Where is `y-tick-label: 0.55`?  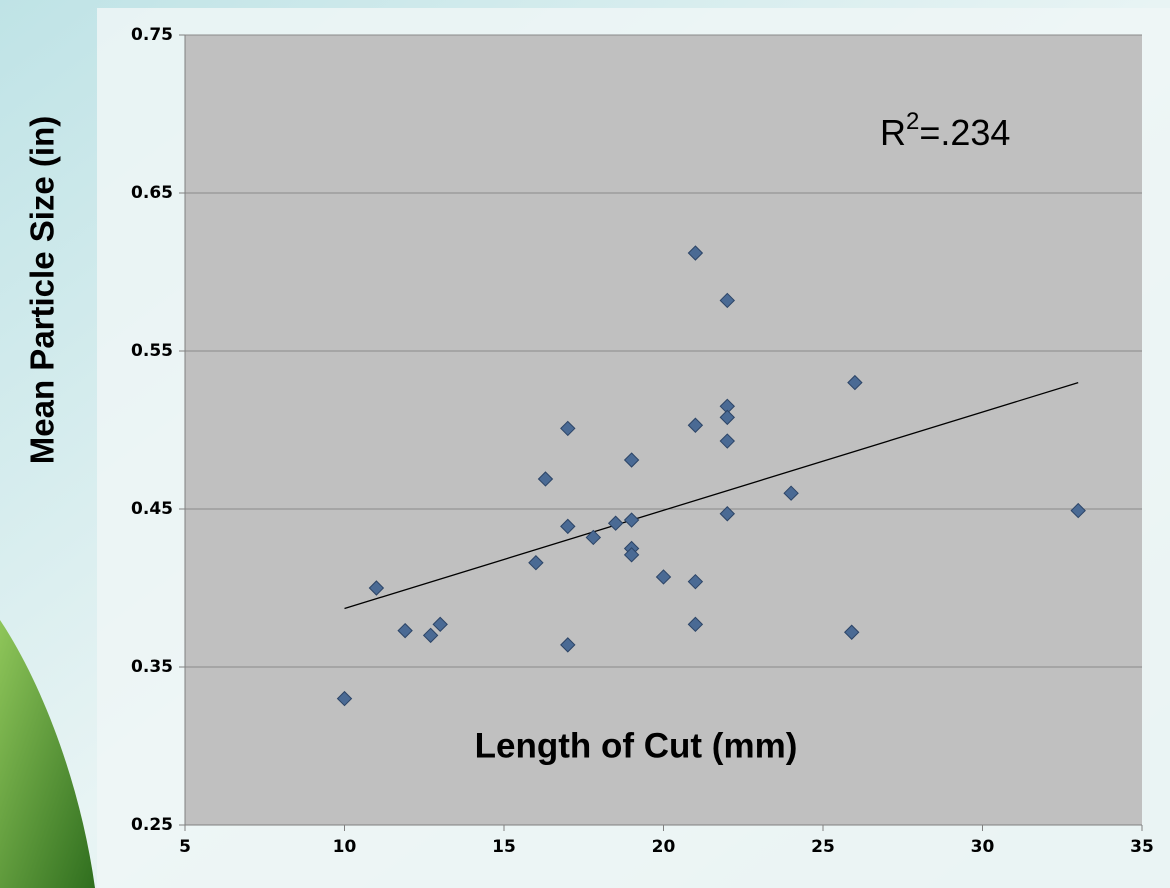 y-tick-label: 0.55 is located at coordinates (152, 351).